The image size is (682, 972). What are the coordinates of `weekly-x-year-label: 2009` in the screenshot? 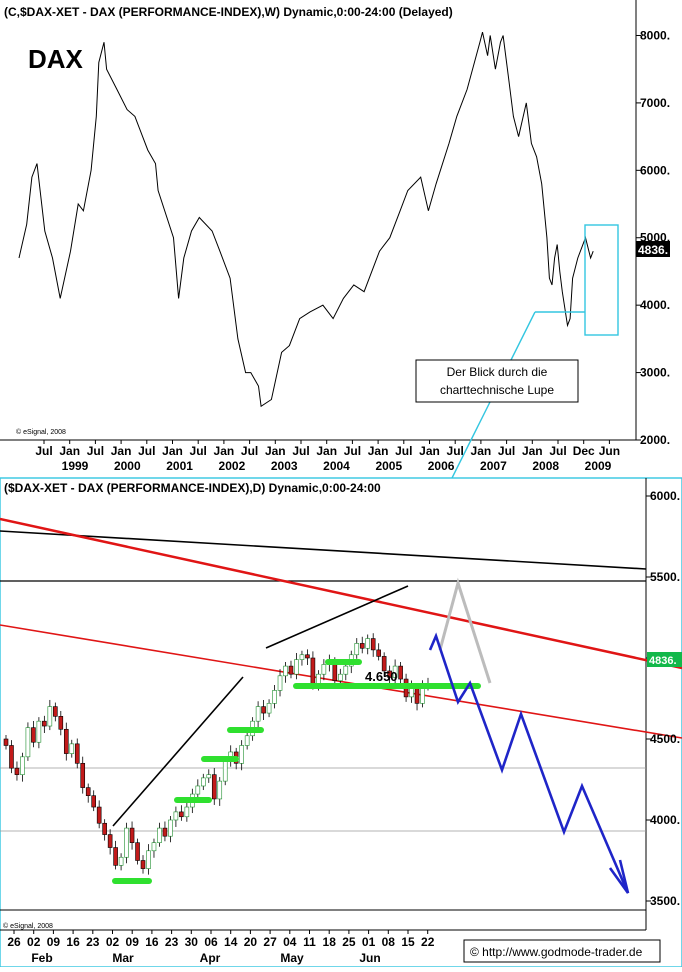 It's located at (598, 466).